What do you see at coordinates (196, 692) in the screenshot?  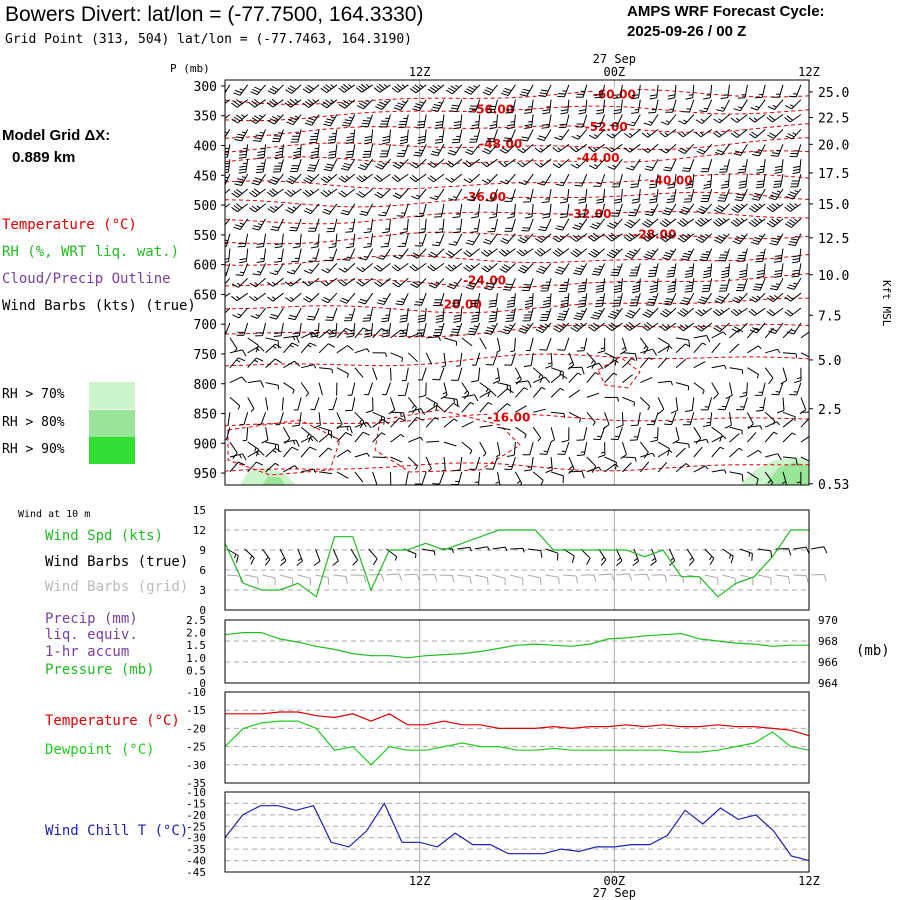 I see `temperature-tick: -10` at bounding box center [196, 692].